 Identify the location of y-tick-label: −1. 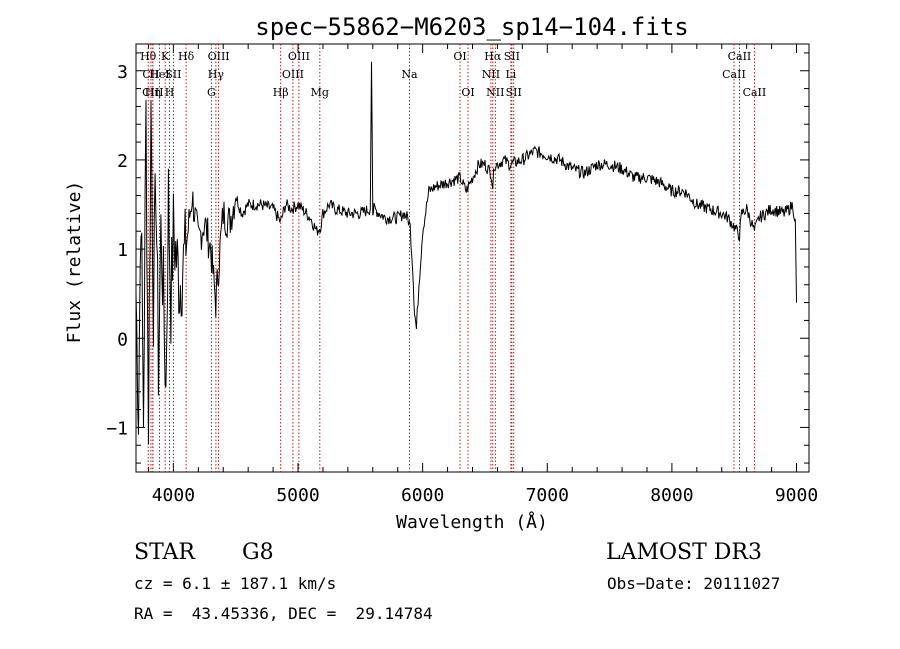
(117, 428).